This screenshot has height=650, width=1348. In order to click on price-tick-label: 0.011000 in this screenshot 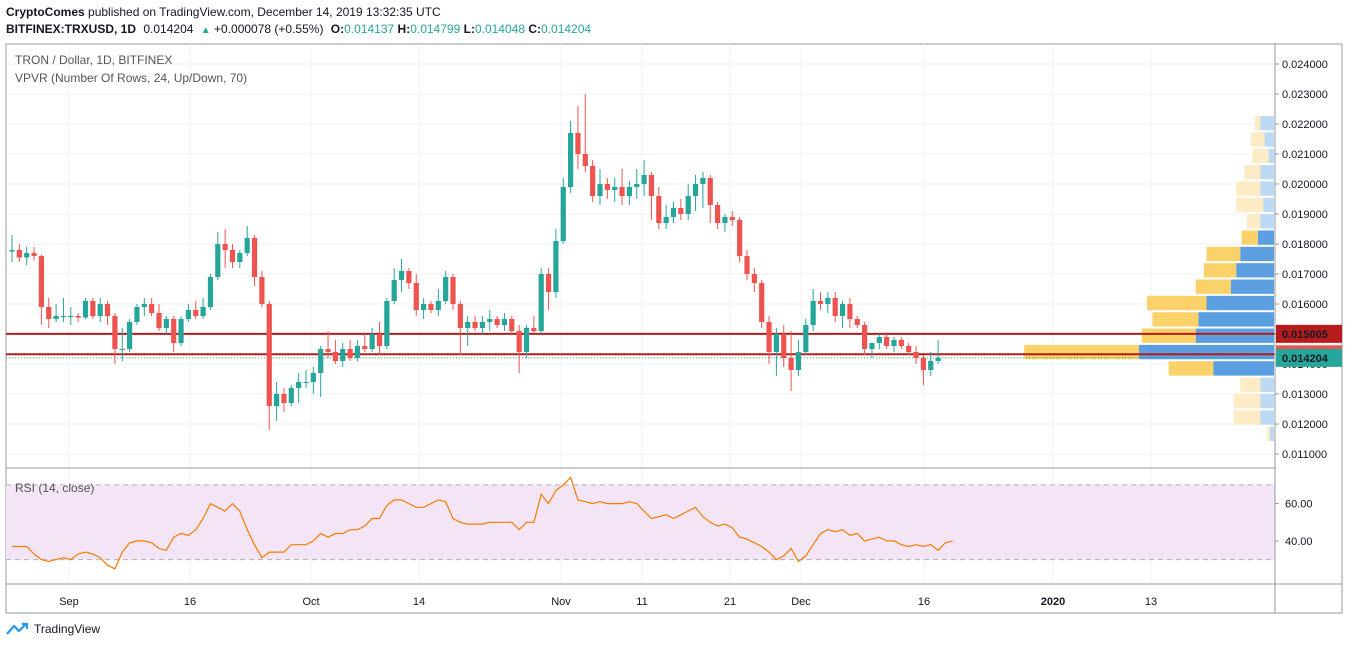, I will do `click(1304, 455)`.